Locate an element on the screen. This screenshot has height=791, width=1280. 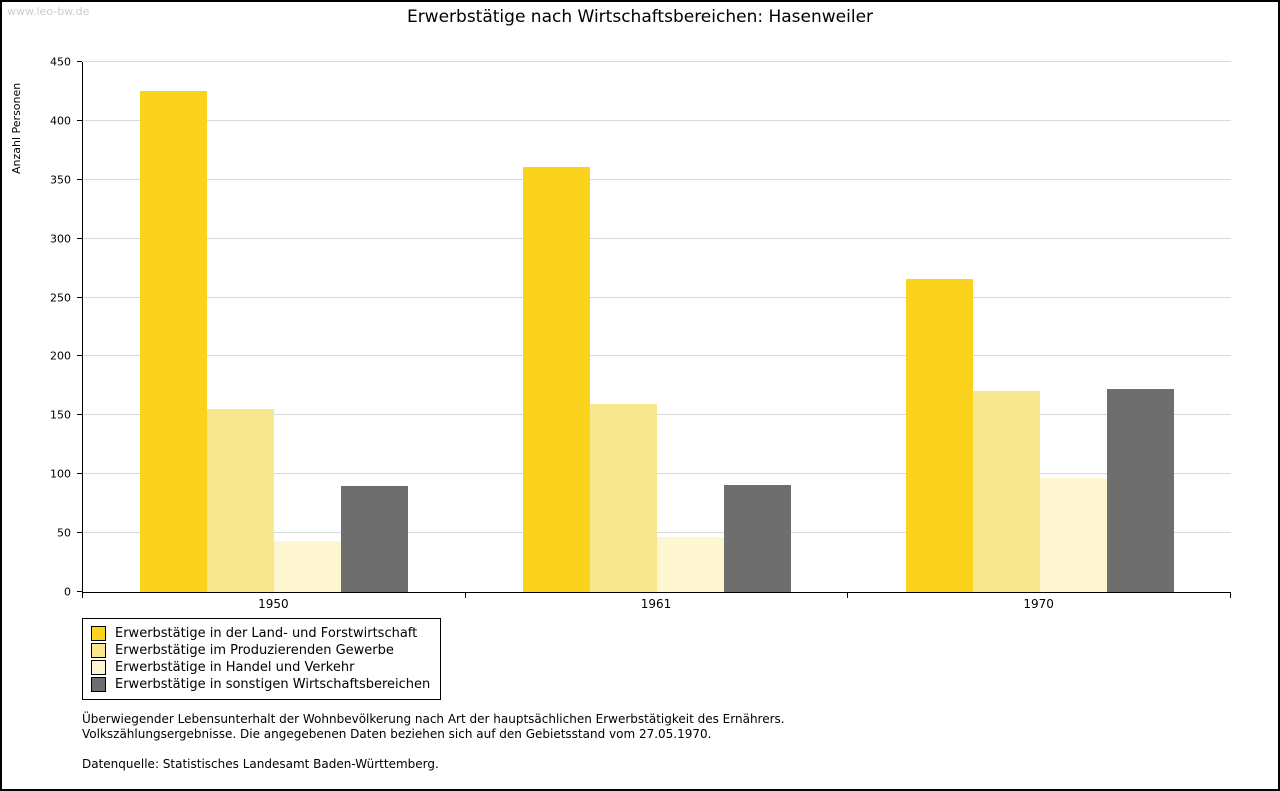
y-axis-label: Anzahl Personen is located at coordinates (16, 128).